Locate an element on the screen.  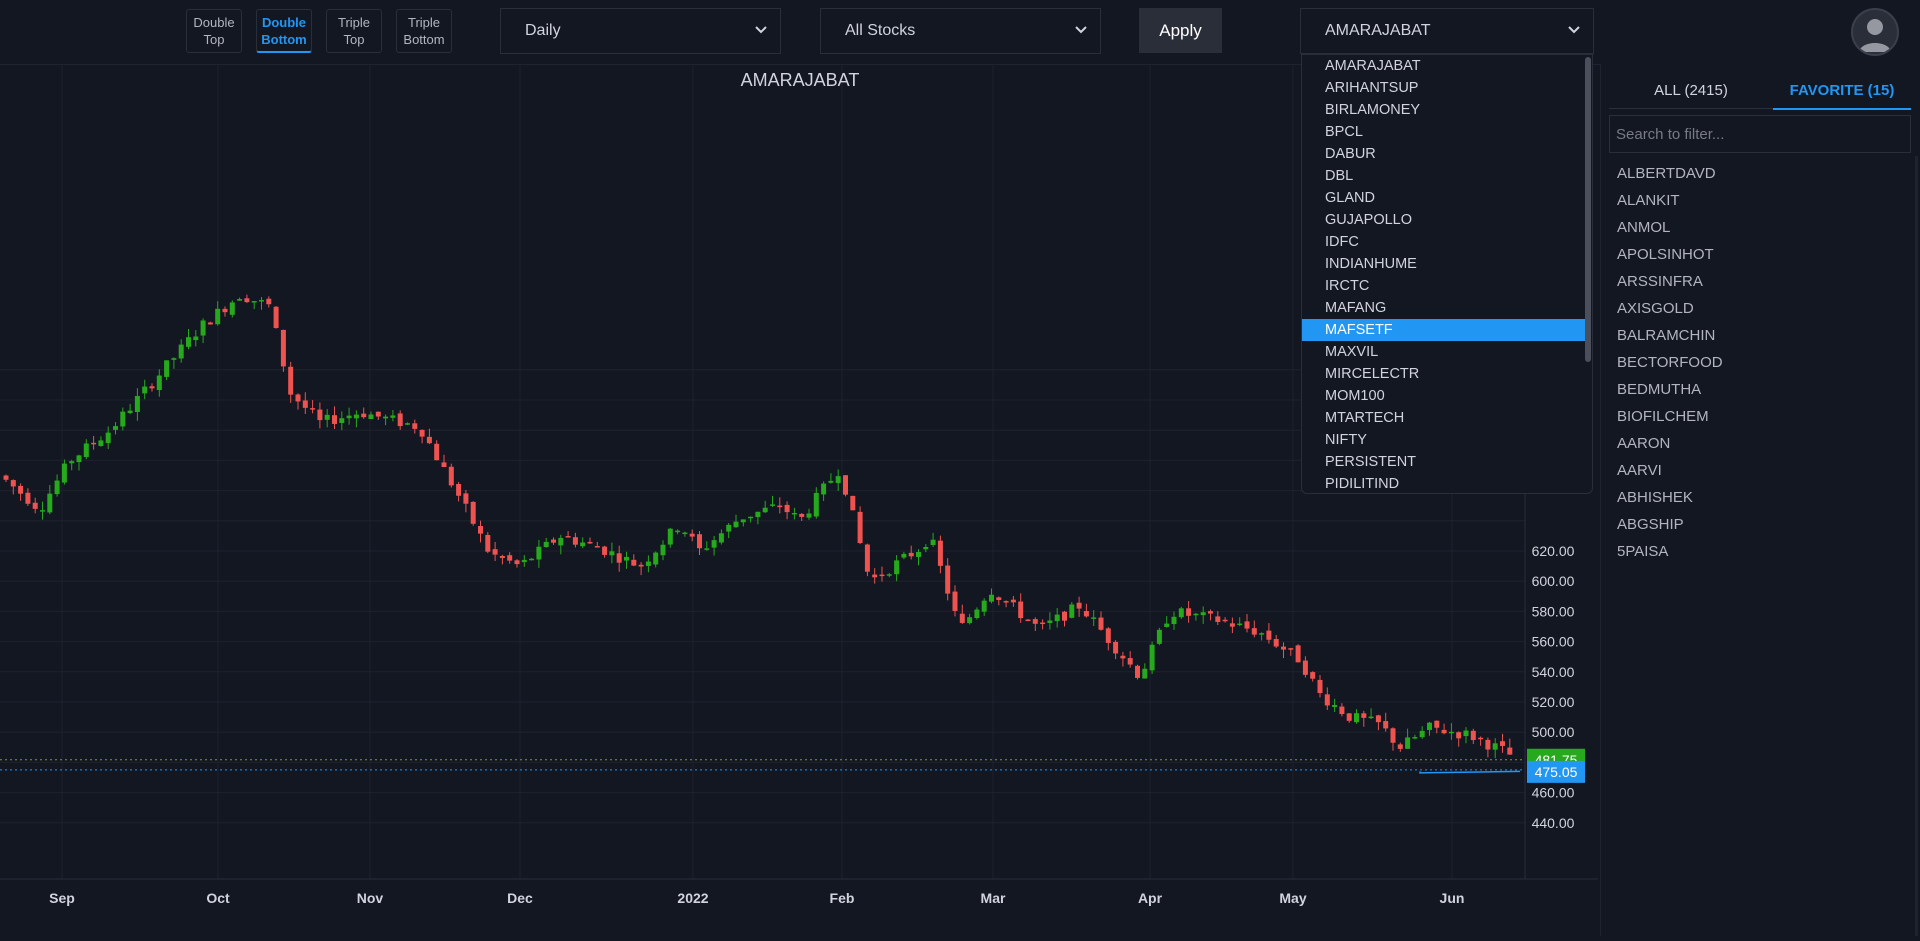
favorite-item: APOLSINHOT is located at coordinates (1665, 254).